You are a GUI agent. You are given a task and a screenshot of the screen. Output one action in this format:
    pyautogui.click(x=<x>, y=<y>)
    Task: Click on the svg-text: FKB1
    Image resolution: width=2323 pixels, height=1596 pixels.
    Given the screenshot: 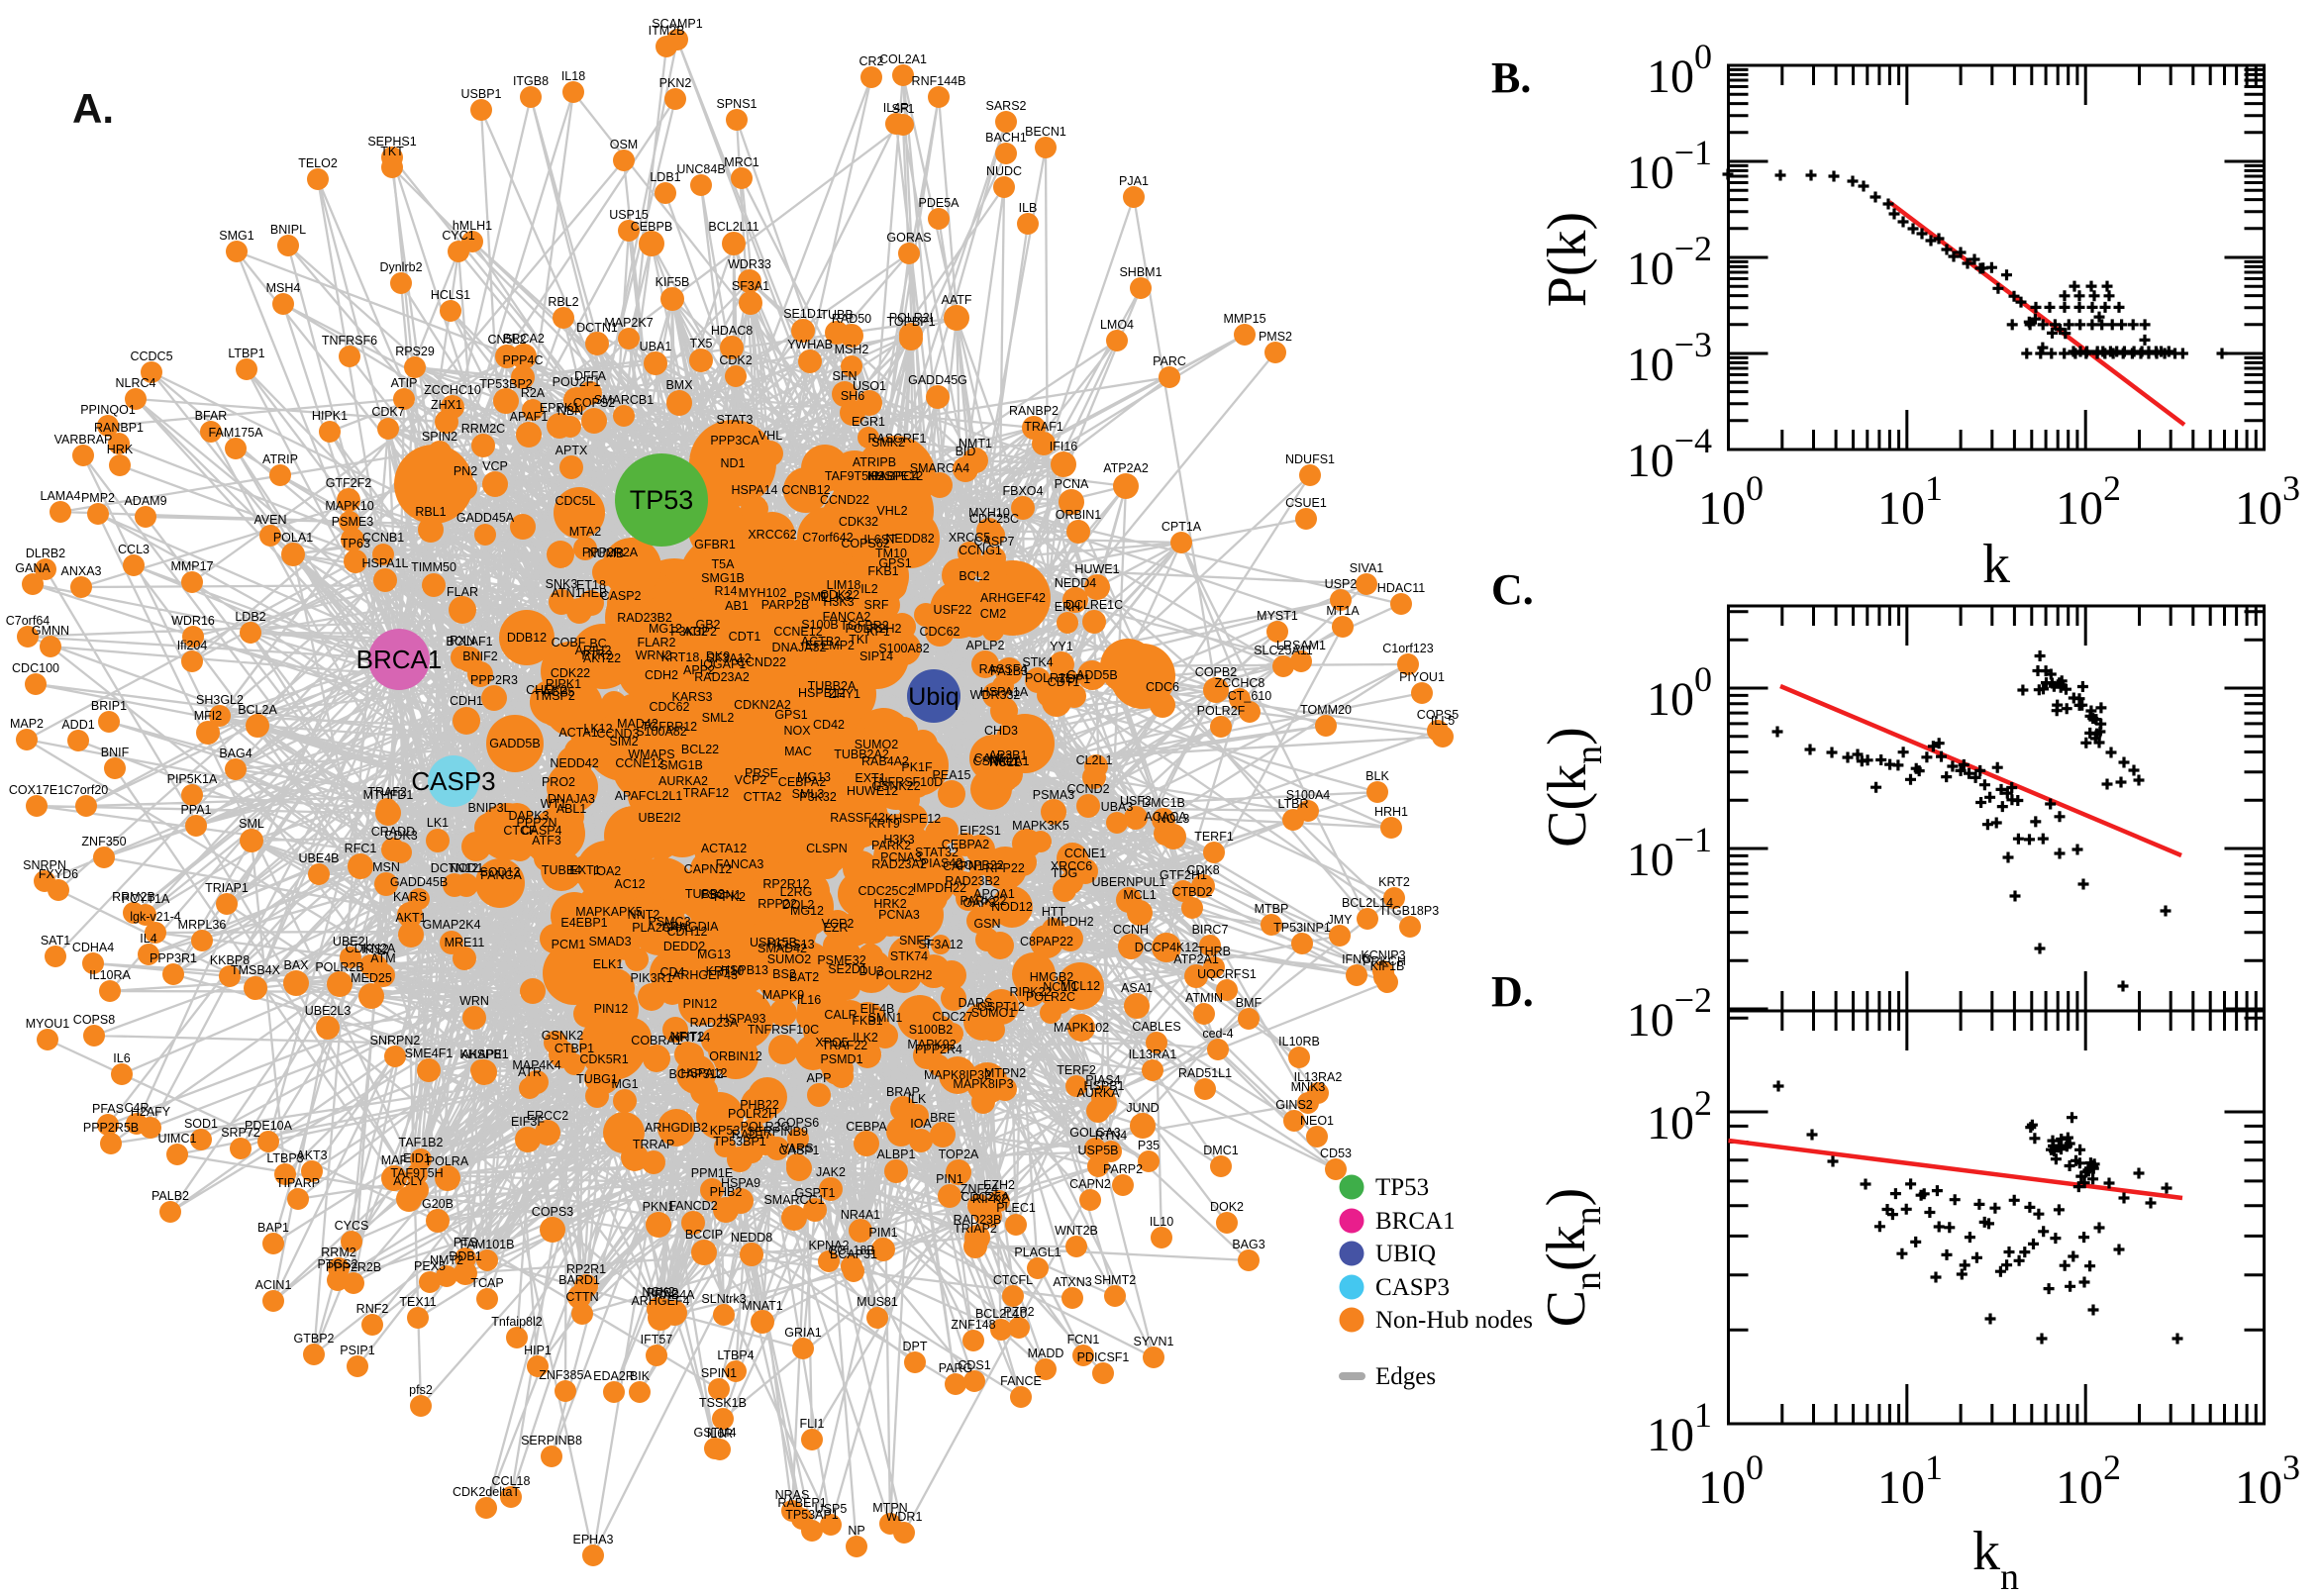 What is the action you would take?
    pyautogui.click(x=867, y=1021)
    